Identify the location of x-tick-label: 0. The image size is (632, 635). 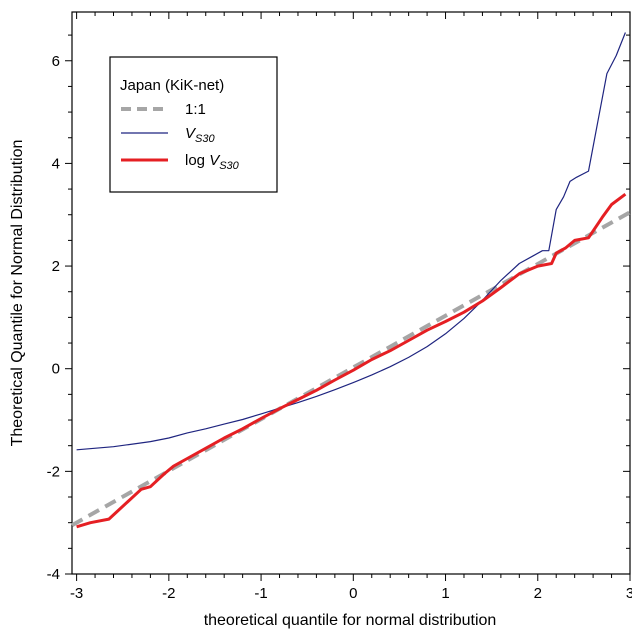
(353, 593).